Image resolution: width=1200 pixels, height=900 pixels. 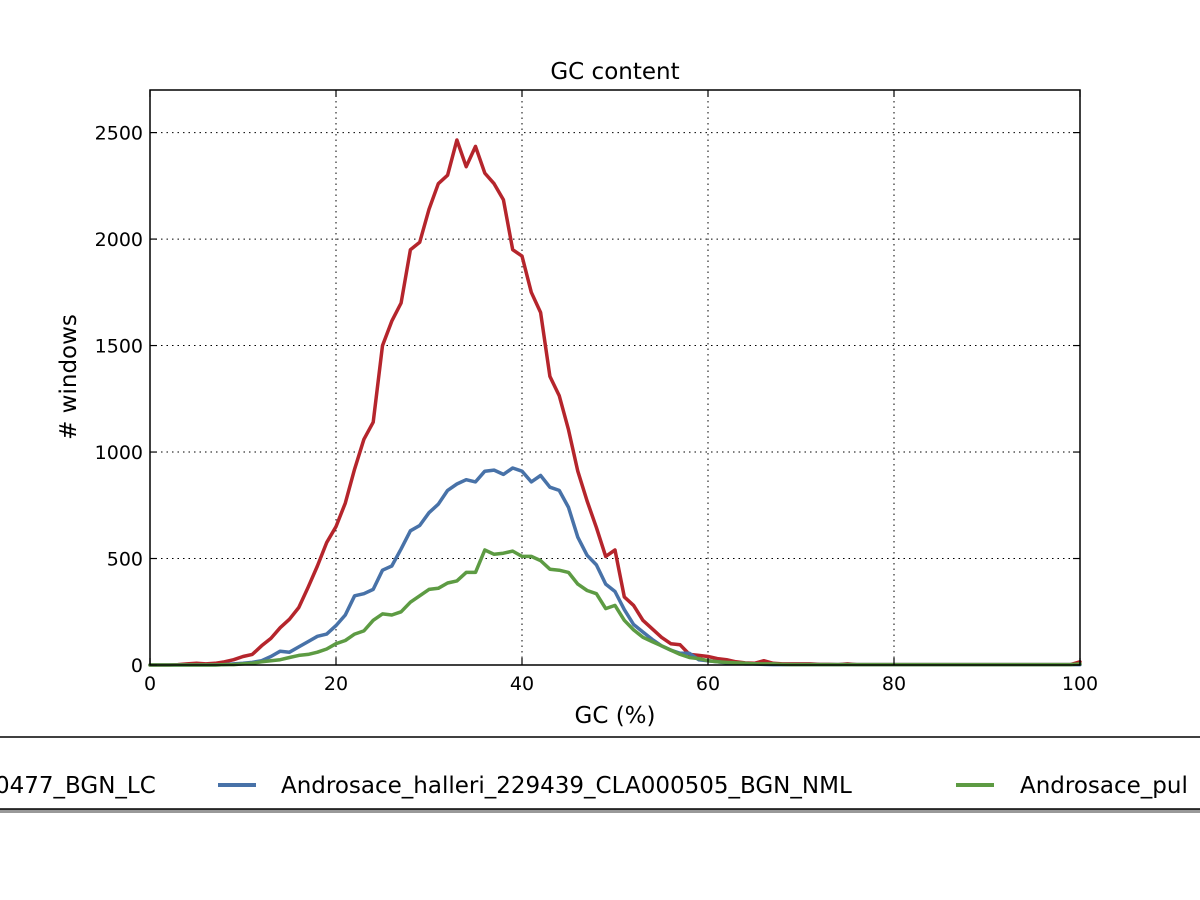 I want to click on x-tick-label: 80, so click(x=894, y=684).